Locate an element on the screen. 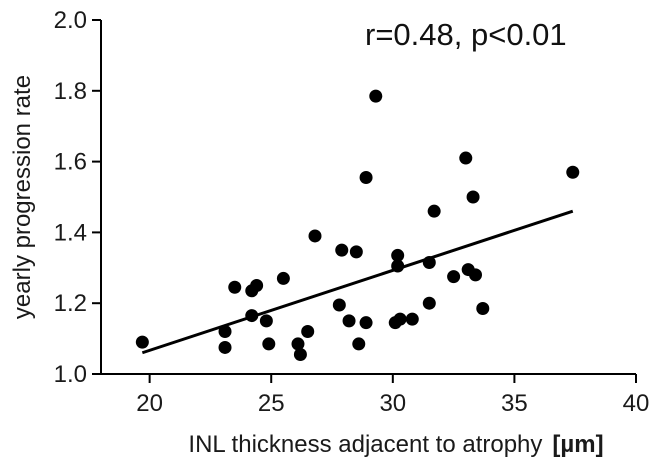  x-tick-label: 25 is located at coordinates (271, 403).